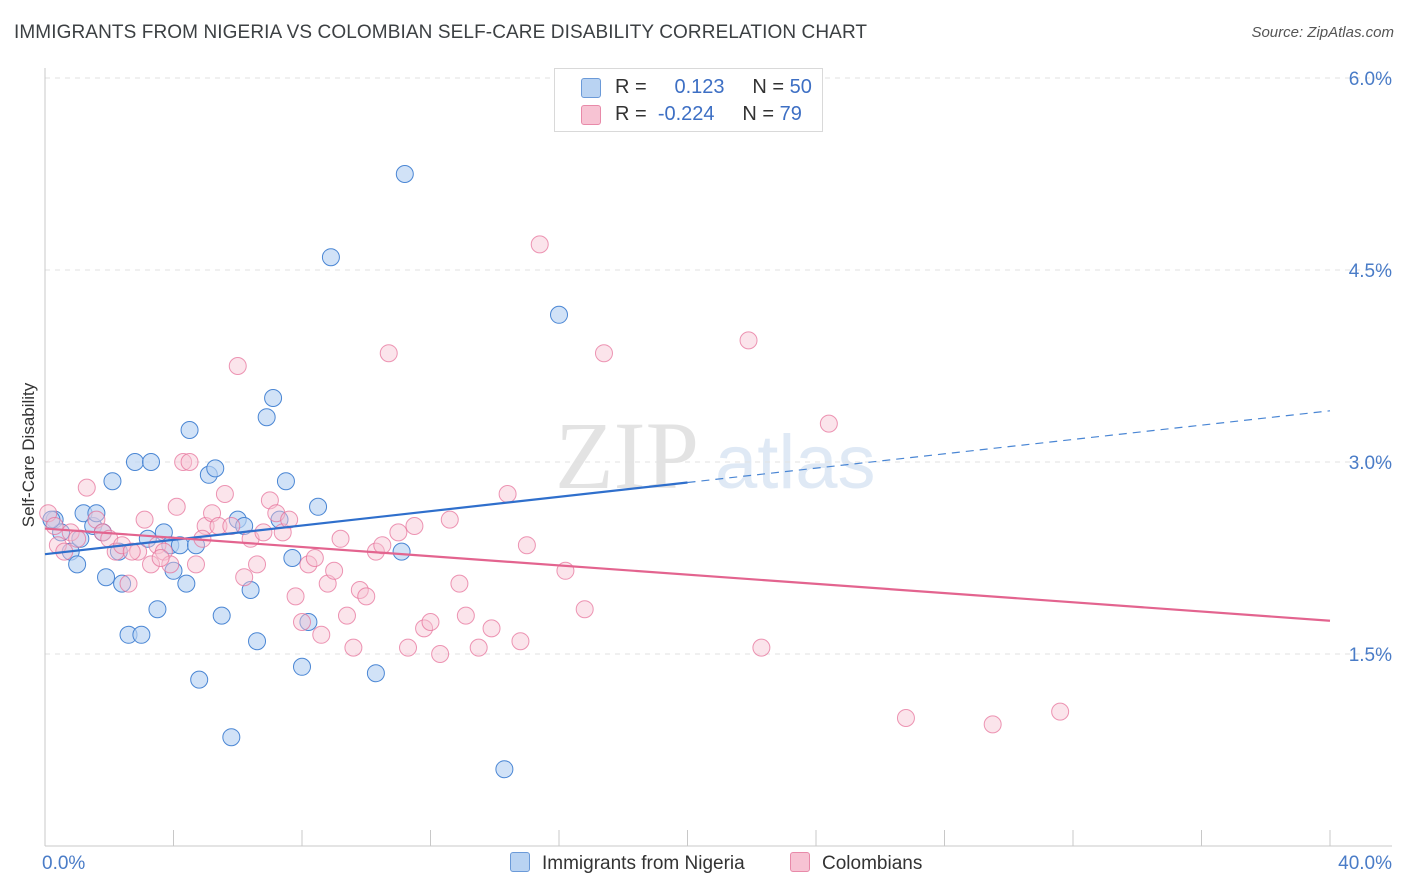 This screenshot has width=1406, height=892. Describe the element at coordinates (366, 518) in the screenshot. I see `nigeria-trend-line` at that location.